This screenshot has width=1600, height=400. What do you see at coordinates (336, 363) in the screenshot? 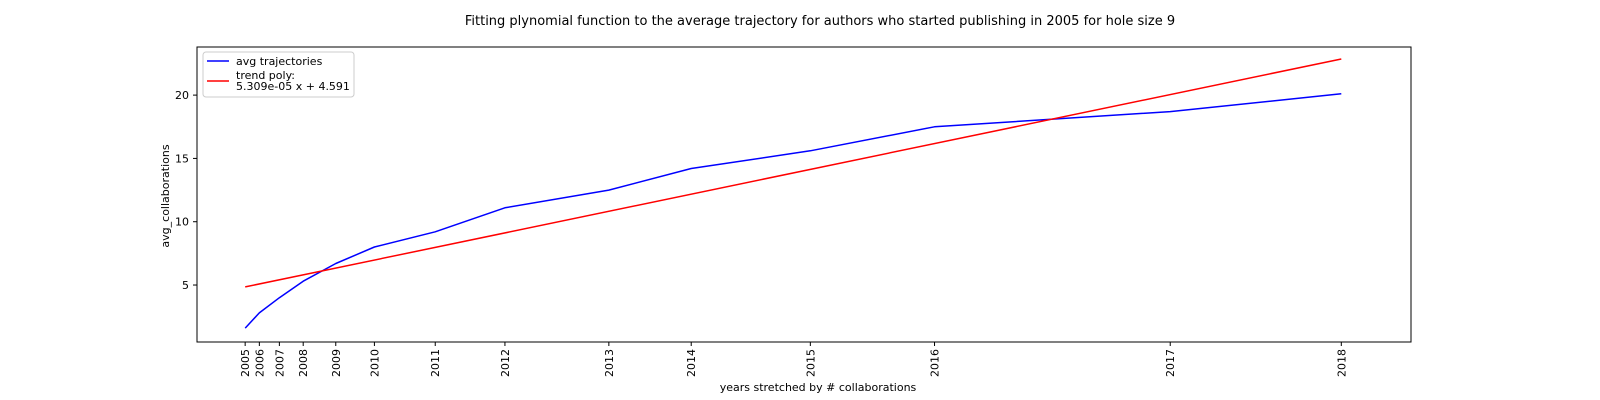
I see `x-tick-label: 2009` at bounding box center [336, 363].